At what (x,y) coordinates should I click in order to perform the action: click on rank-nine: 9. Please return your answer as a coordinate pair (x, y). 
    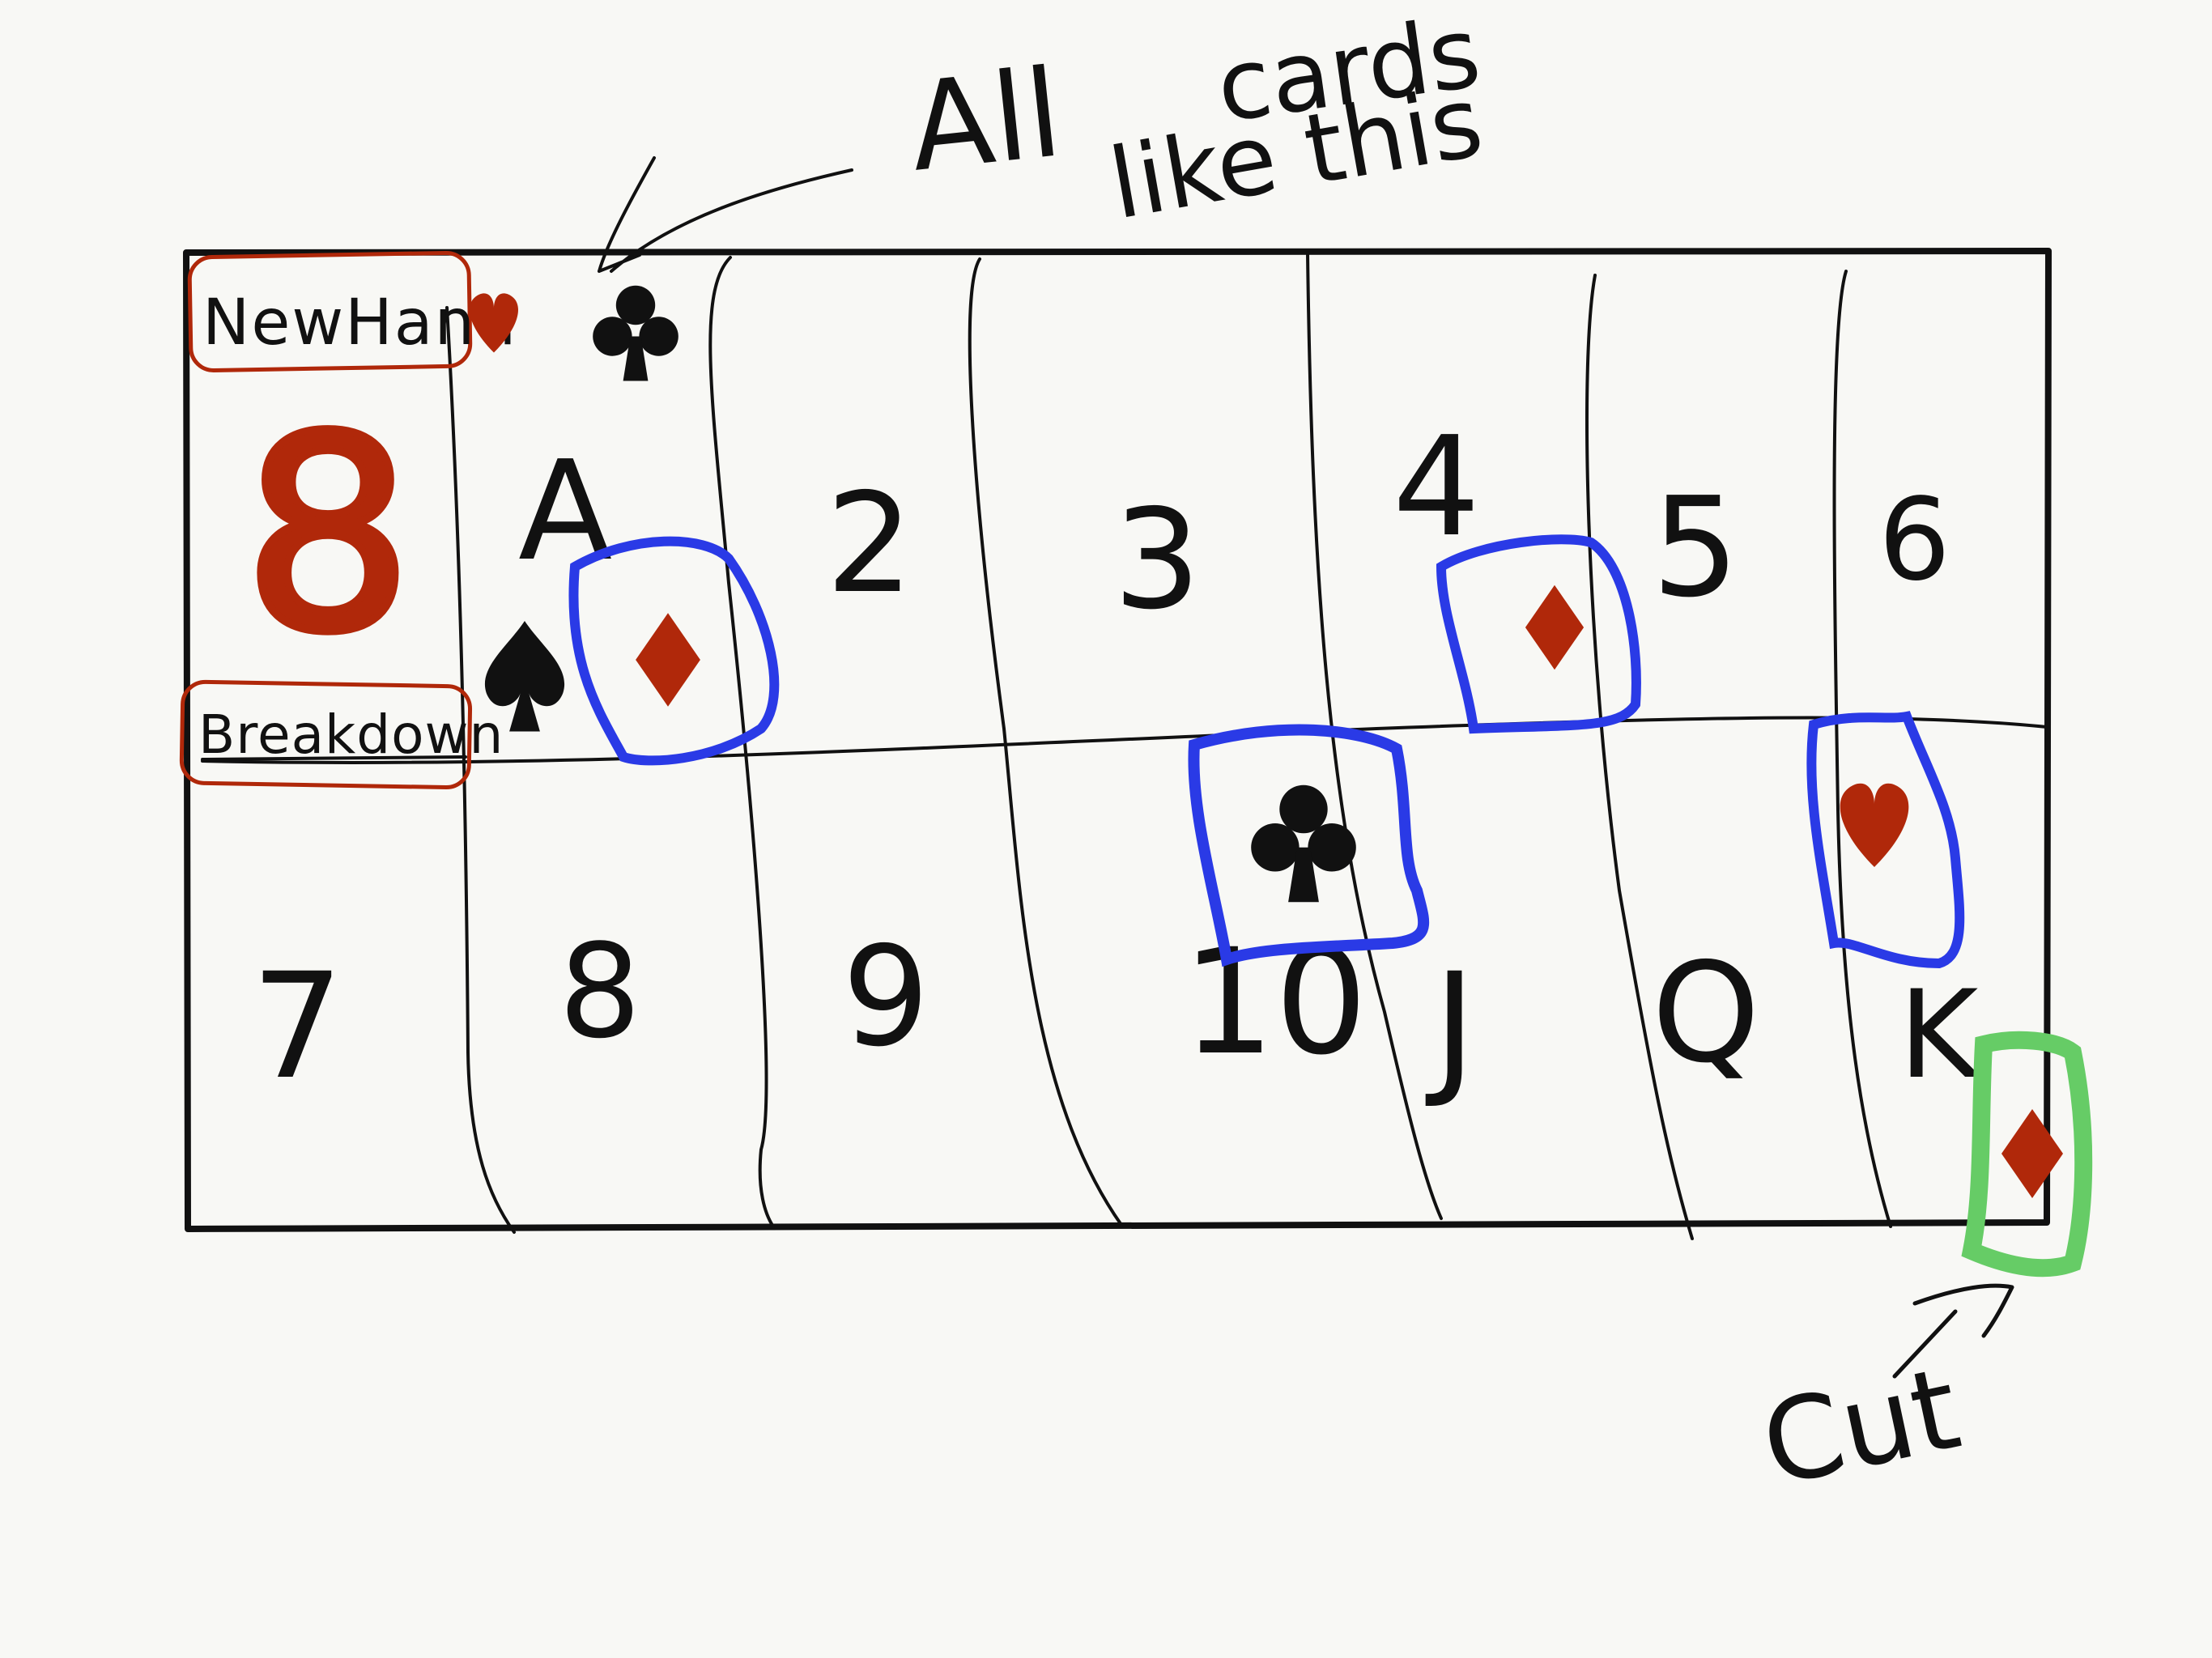
    Looking at the image, I should click on (886, 997).